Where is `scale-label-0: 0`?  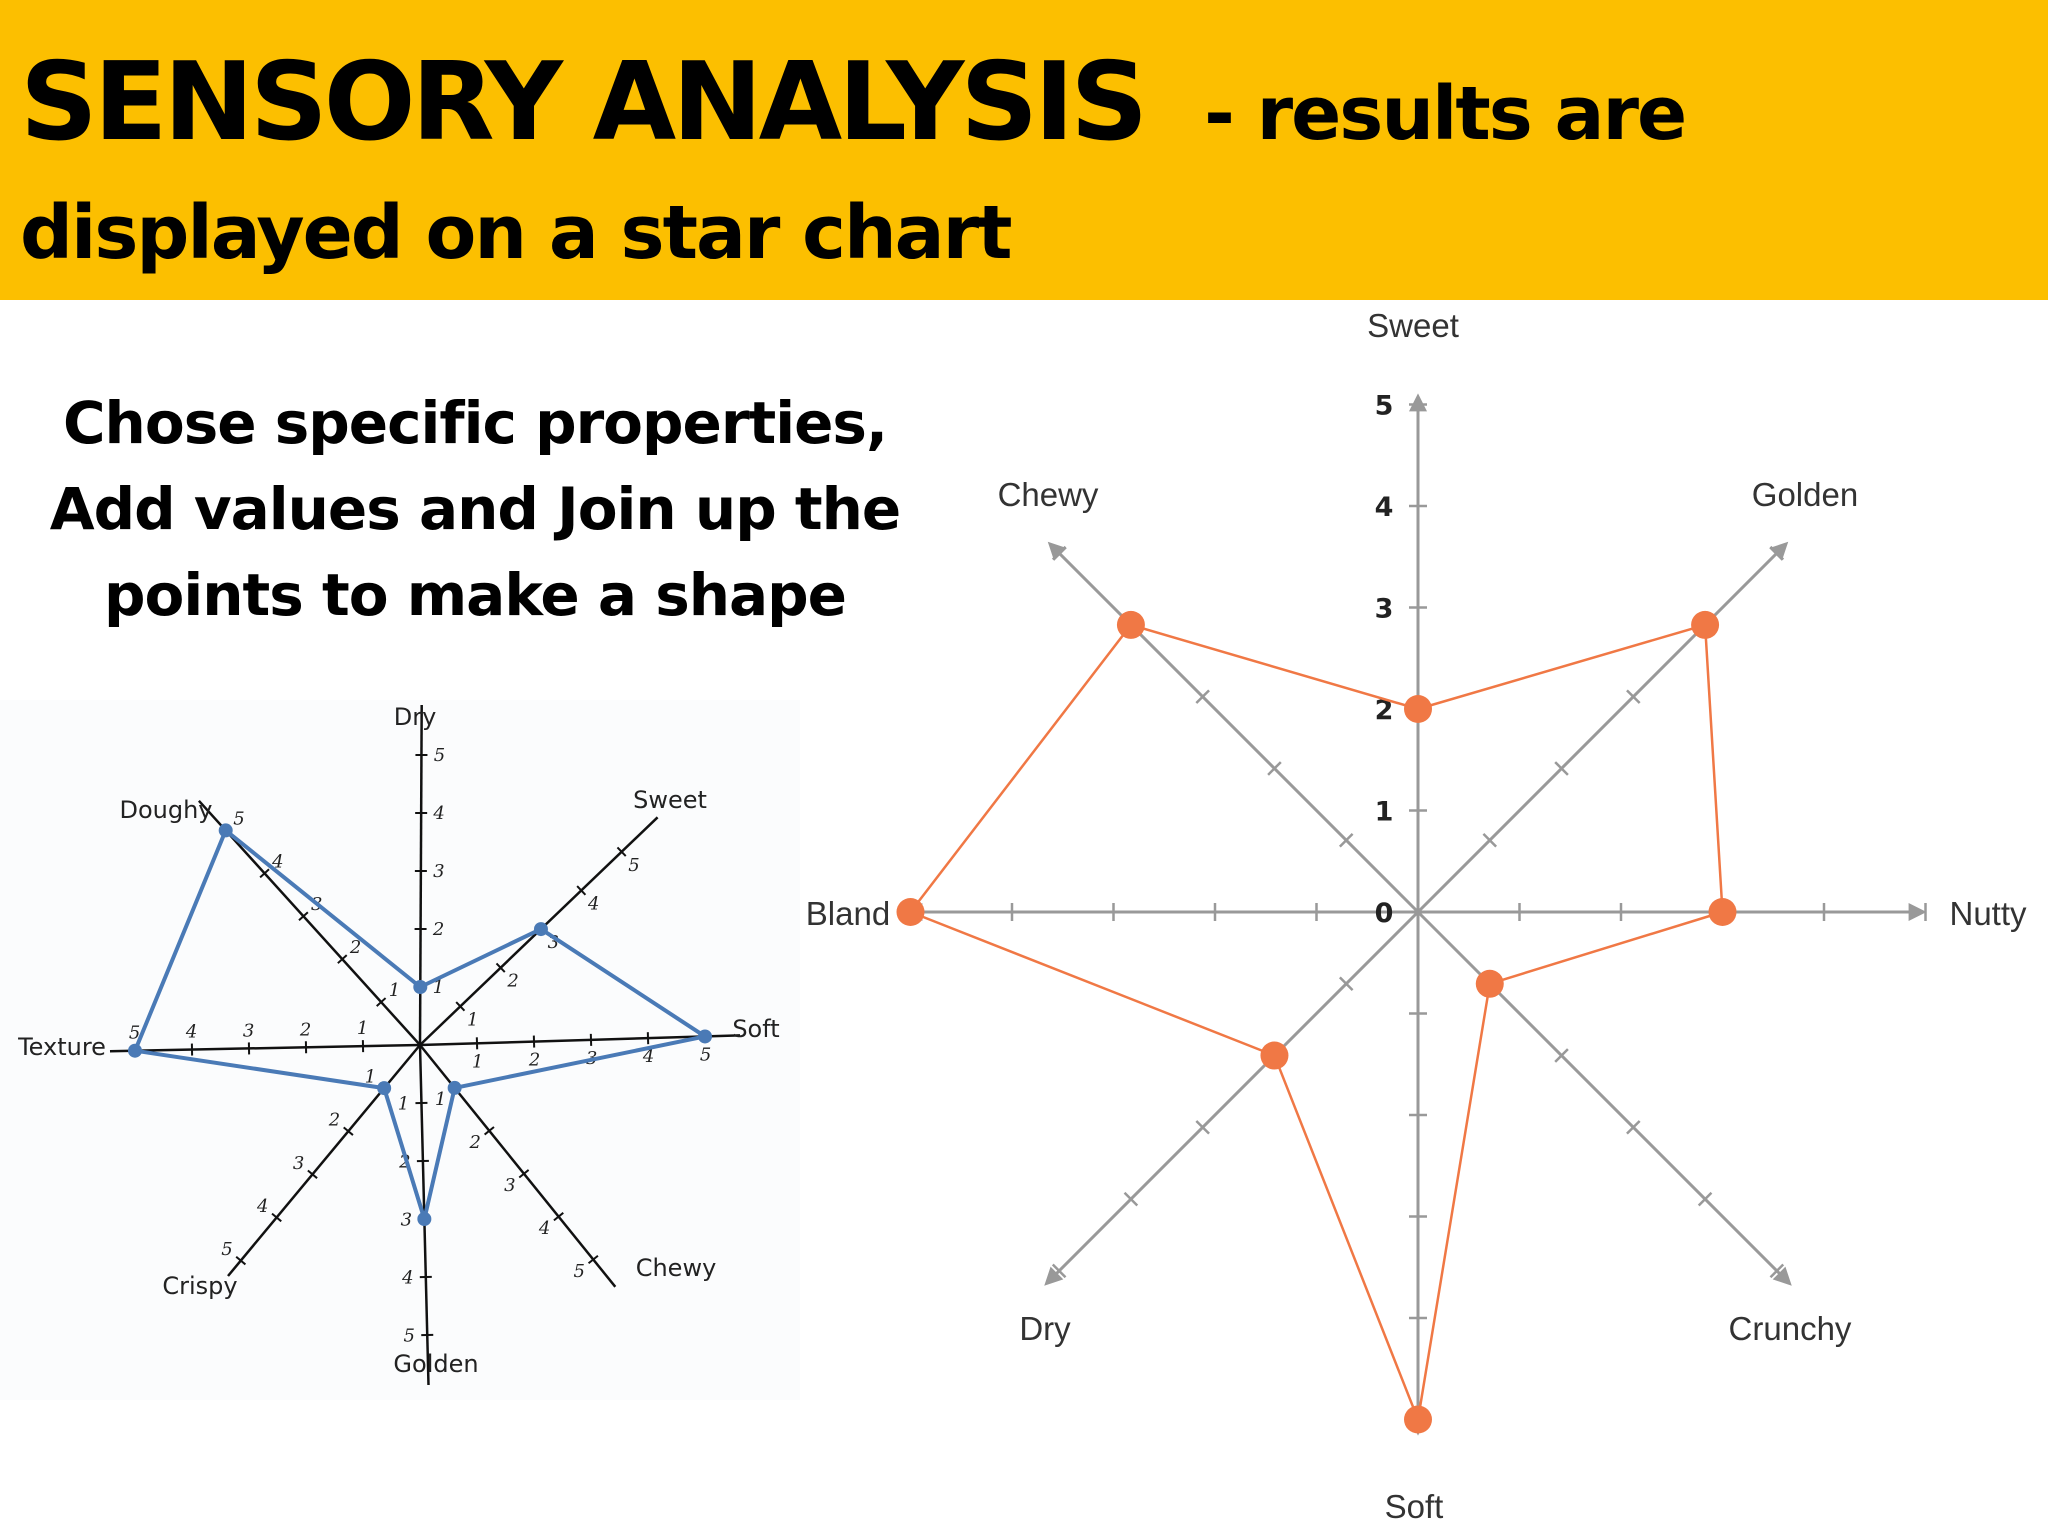 scale-label-0: 0 is located at coordinates (1384, 913).